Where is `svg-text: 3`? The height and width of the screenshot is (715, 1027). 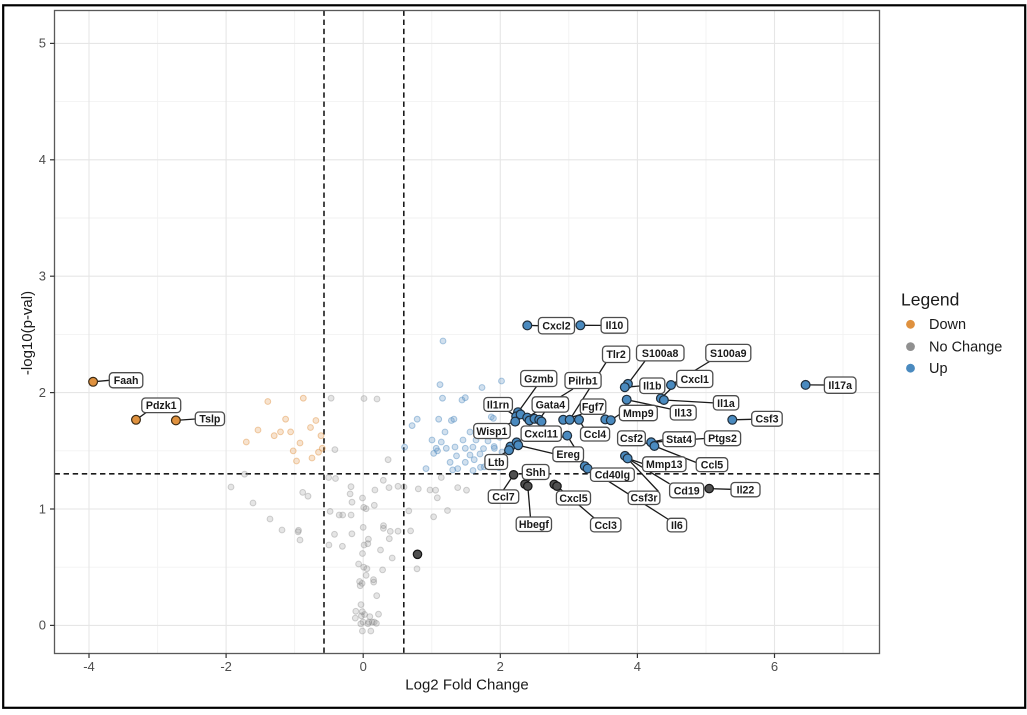
svg-text: 3 is located at coordinates (42, 276).